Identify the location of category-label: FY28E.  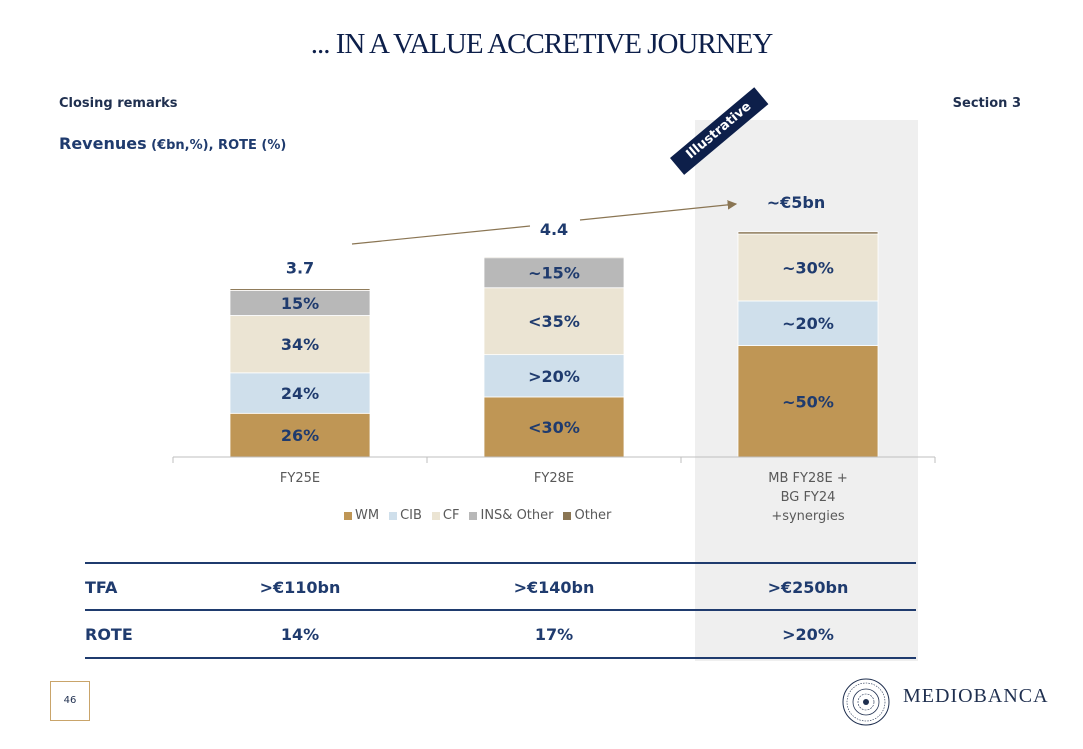
(554, 478).